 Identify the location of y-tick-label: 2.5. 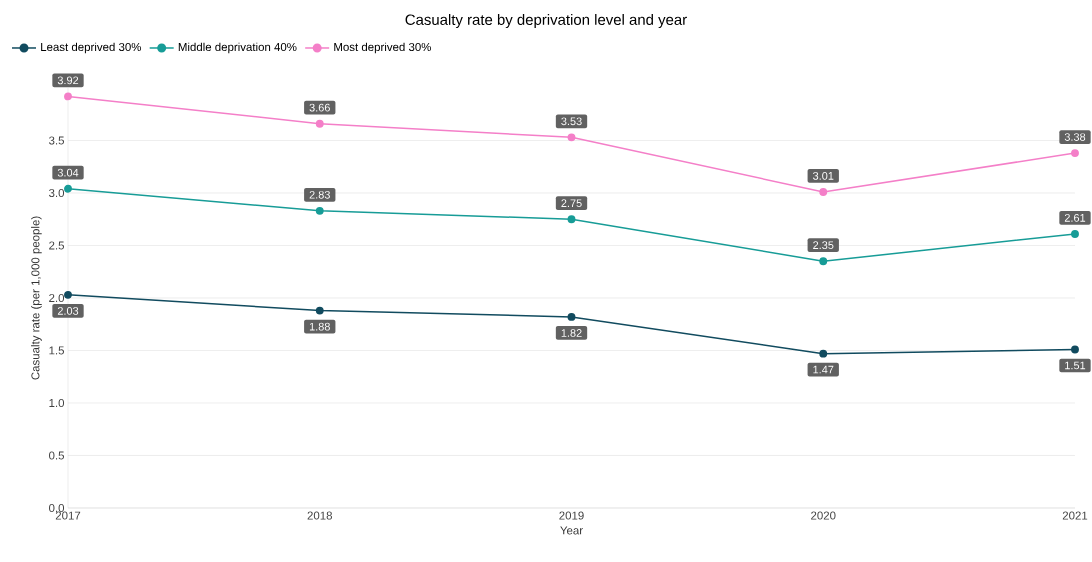
(57, 245).